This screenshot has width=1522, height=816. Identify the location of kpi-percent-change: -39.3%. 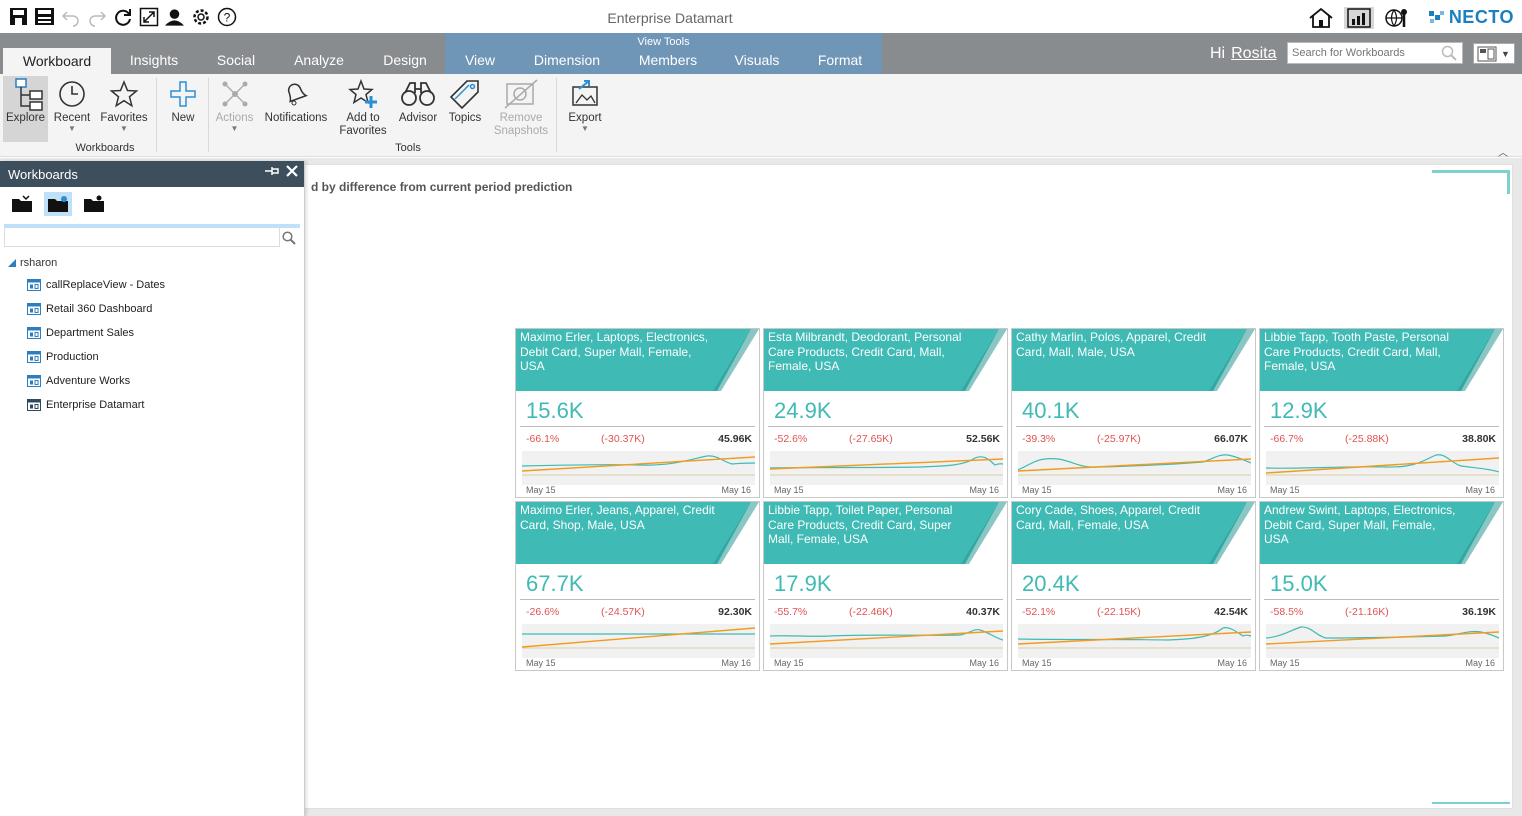
(1039, 439).